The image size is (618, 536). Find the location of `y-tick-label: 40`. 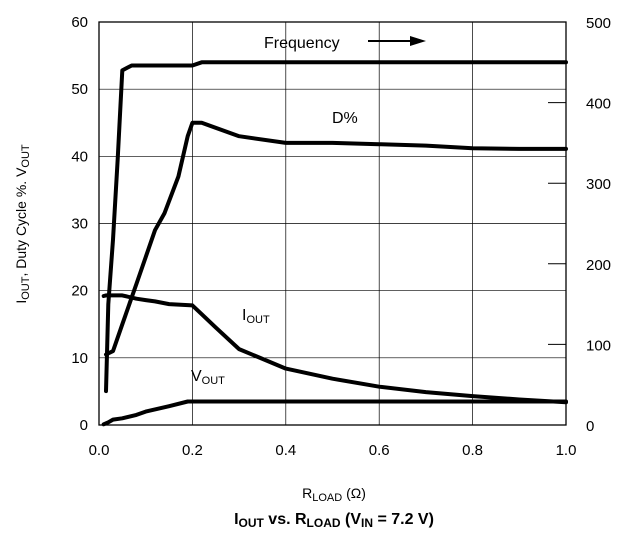

y-tick-label: 40 is located at coordinates (79, 156).